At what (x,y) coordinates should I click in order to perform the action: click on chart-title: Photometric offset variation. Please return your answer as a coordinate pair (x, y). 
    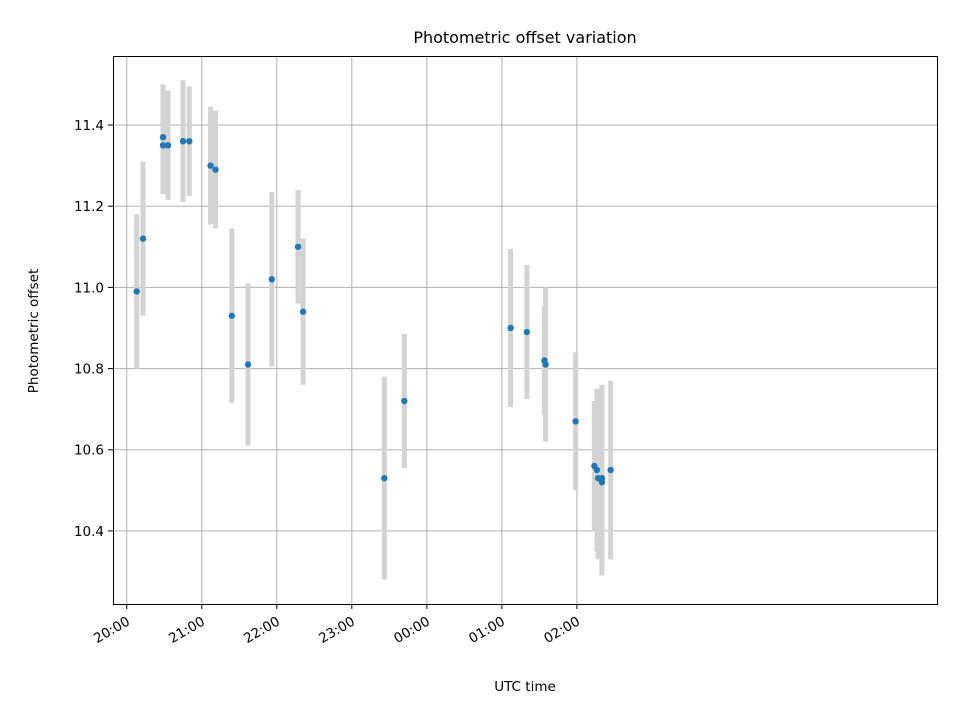
    Looking at the image, I should click on (524, 37).